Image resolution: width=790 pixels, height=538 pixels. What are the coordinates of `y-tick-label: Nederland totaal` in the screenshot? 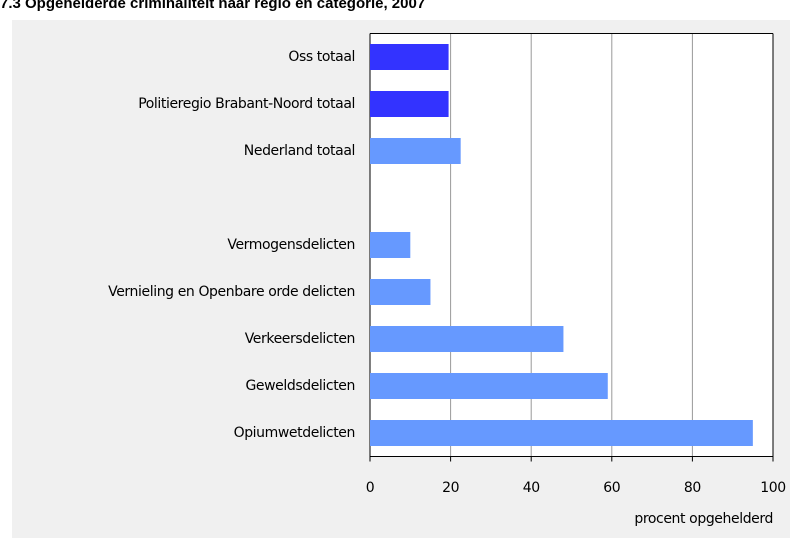 It's located at (299, 151).